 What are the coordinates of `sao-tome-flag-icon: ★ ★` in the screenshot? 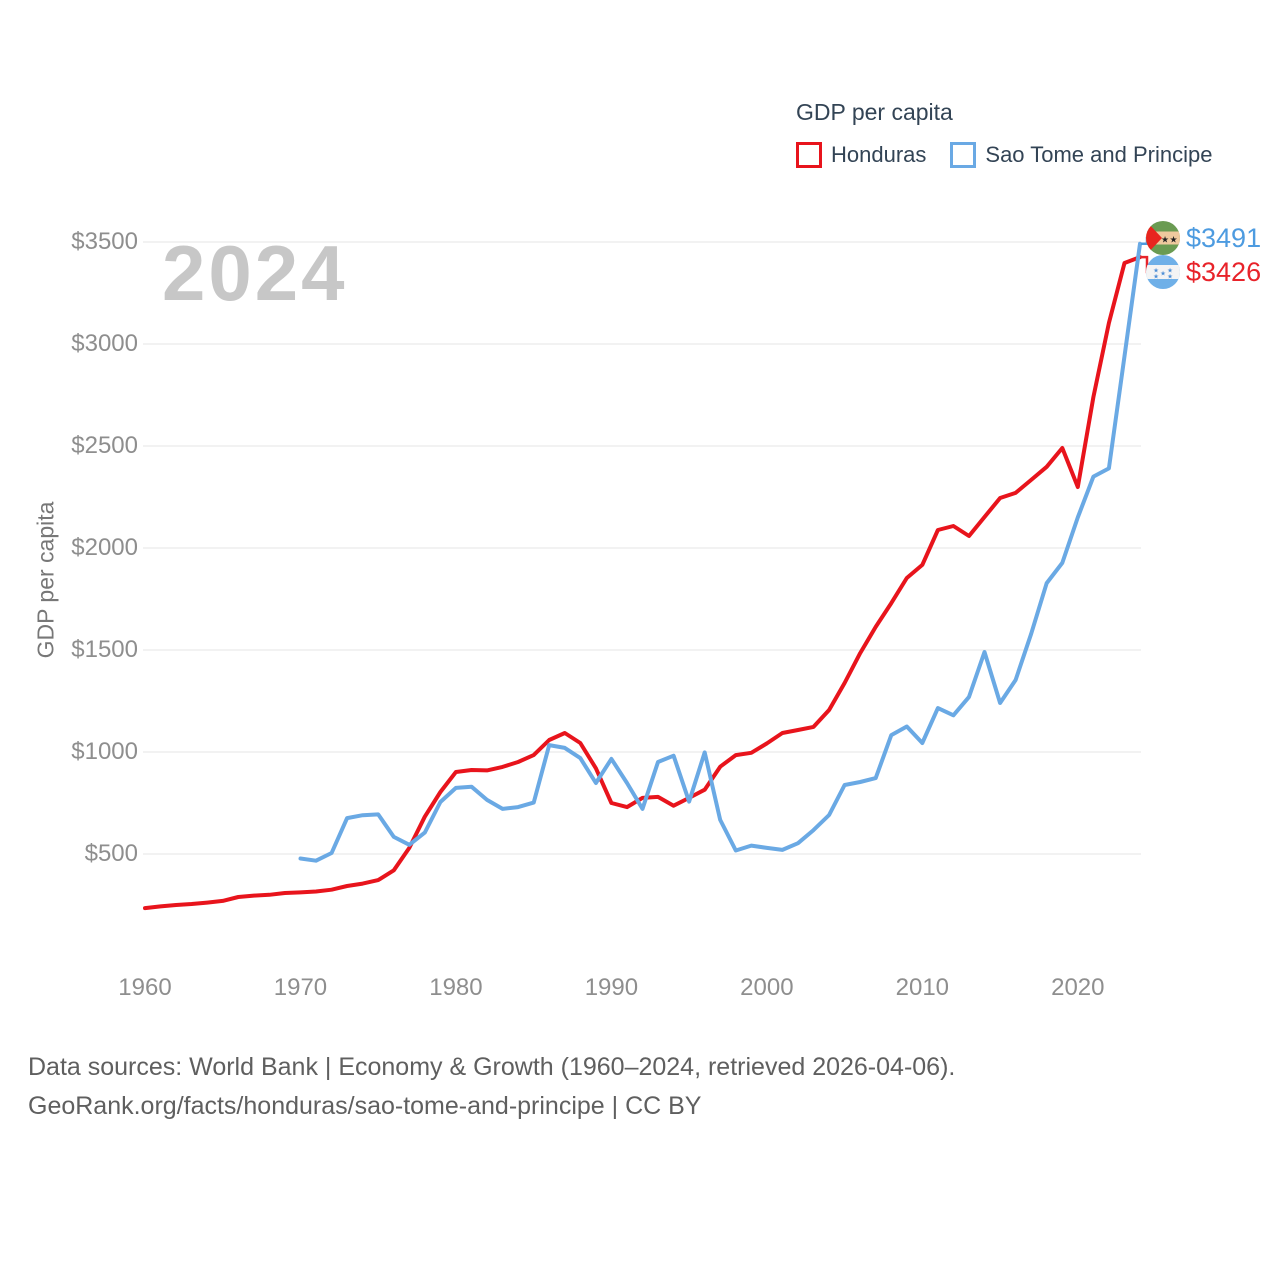 It's located at (1163, 238).